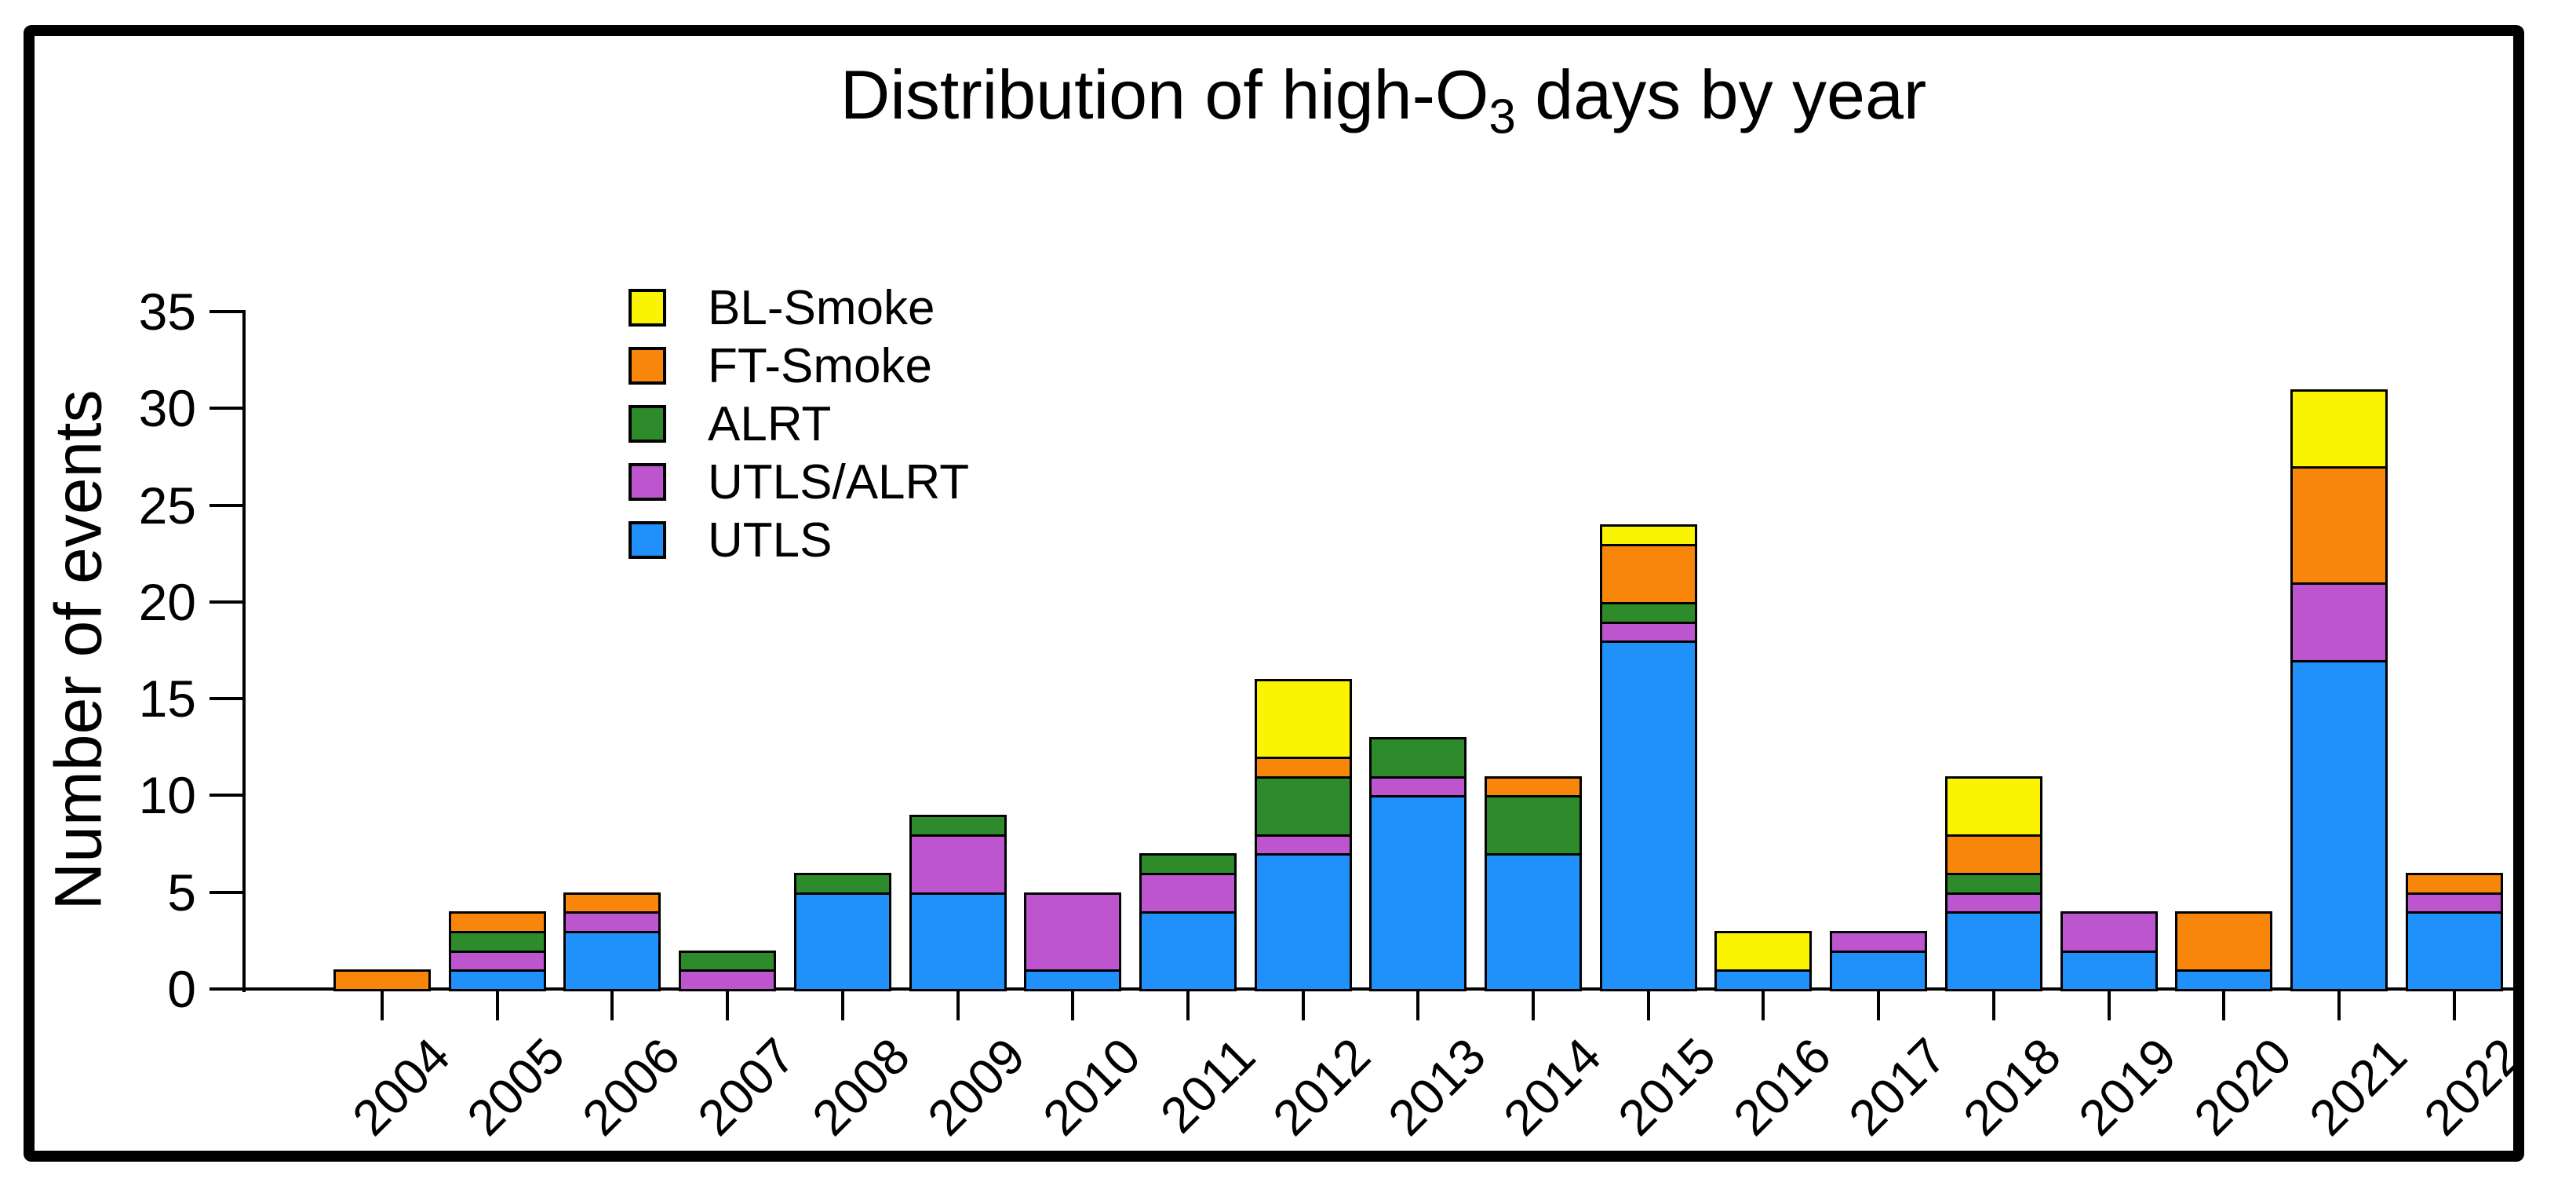 The image size is (2576, 1197). What do you see at coordinates (1879, 970) in the screenshot?
I see `bar-segment-2017-UTLS` at bounding box center [1879, 970].